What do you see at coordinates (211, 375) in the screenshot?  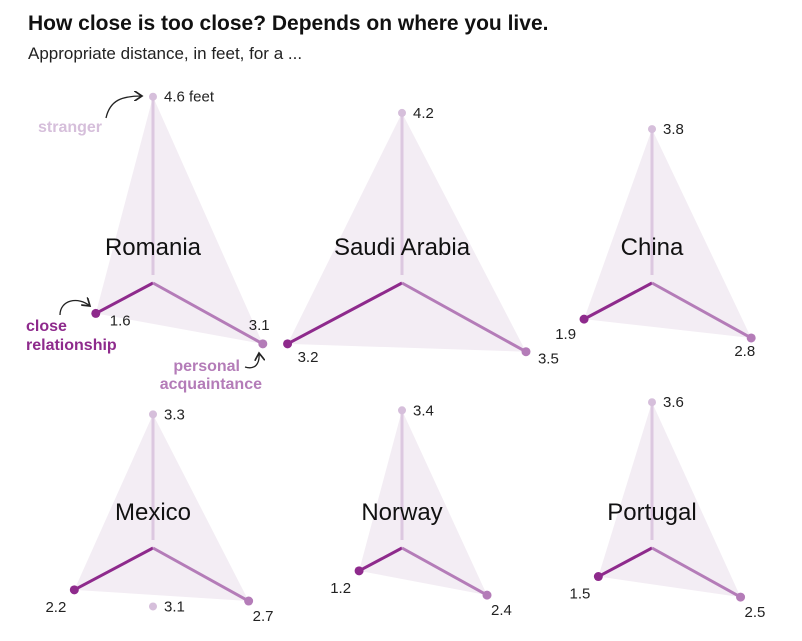 I see `acquaintance-annotation: personal acquaintance` at bounding box center [211, 375].